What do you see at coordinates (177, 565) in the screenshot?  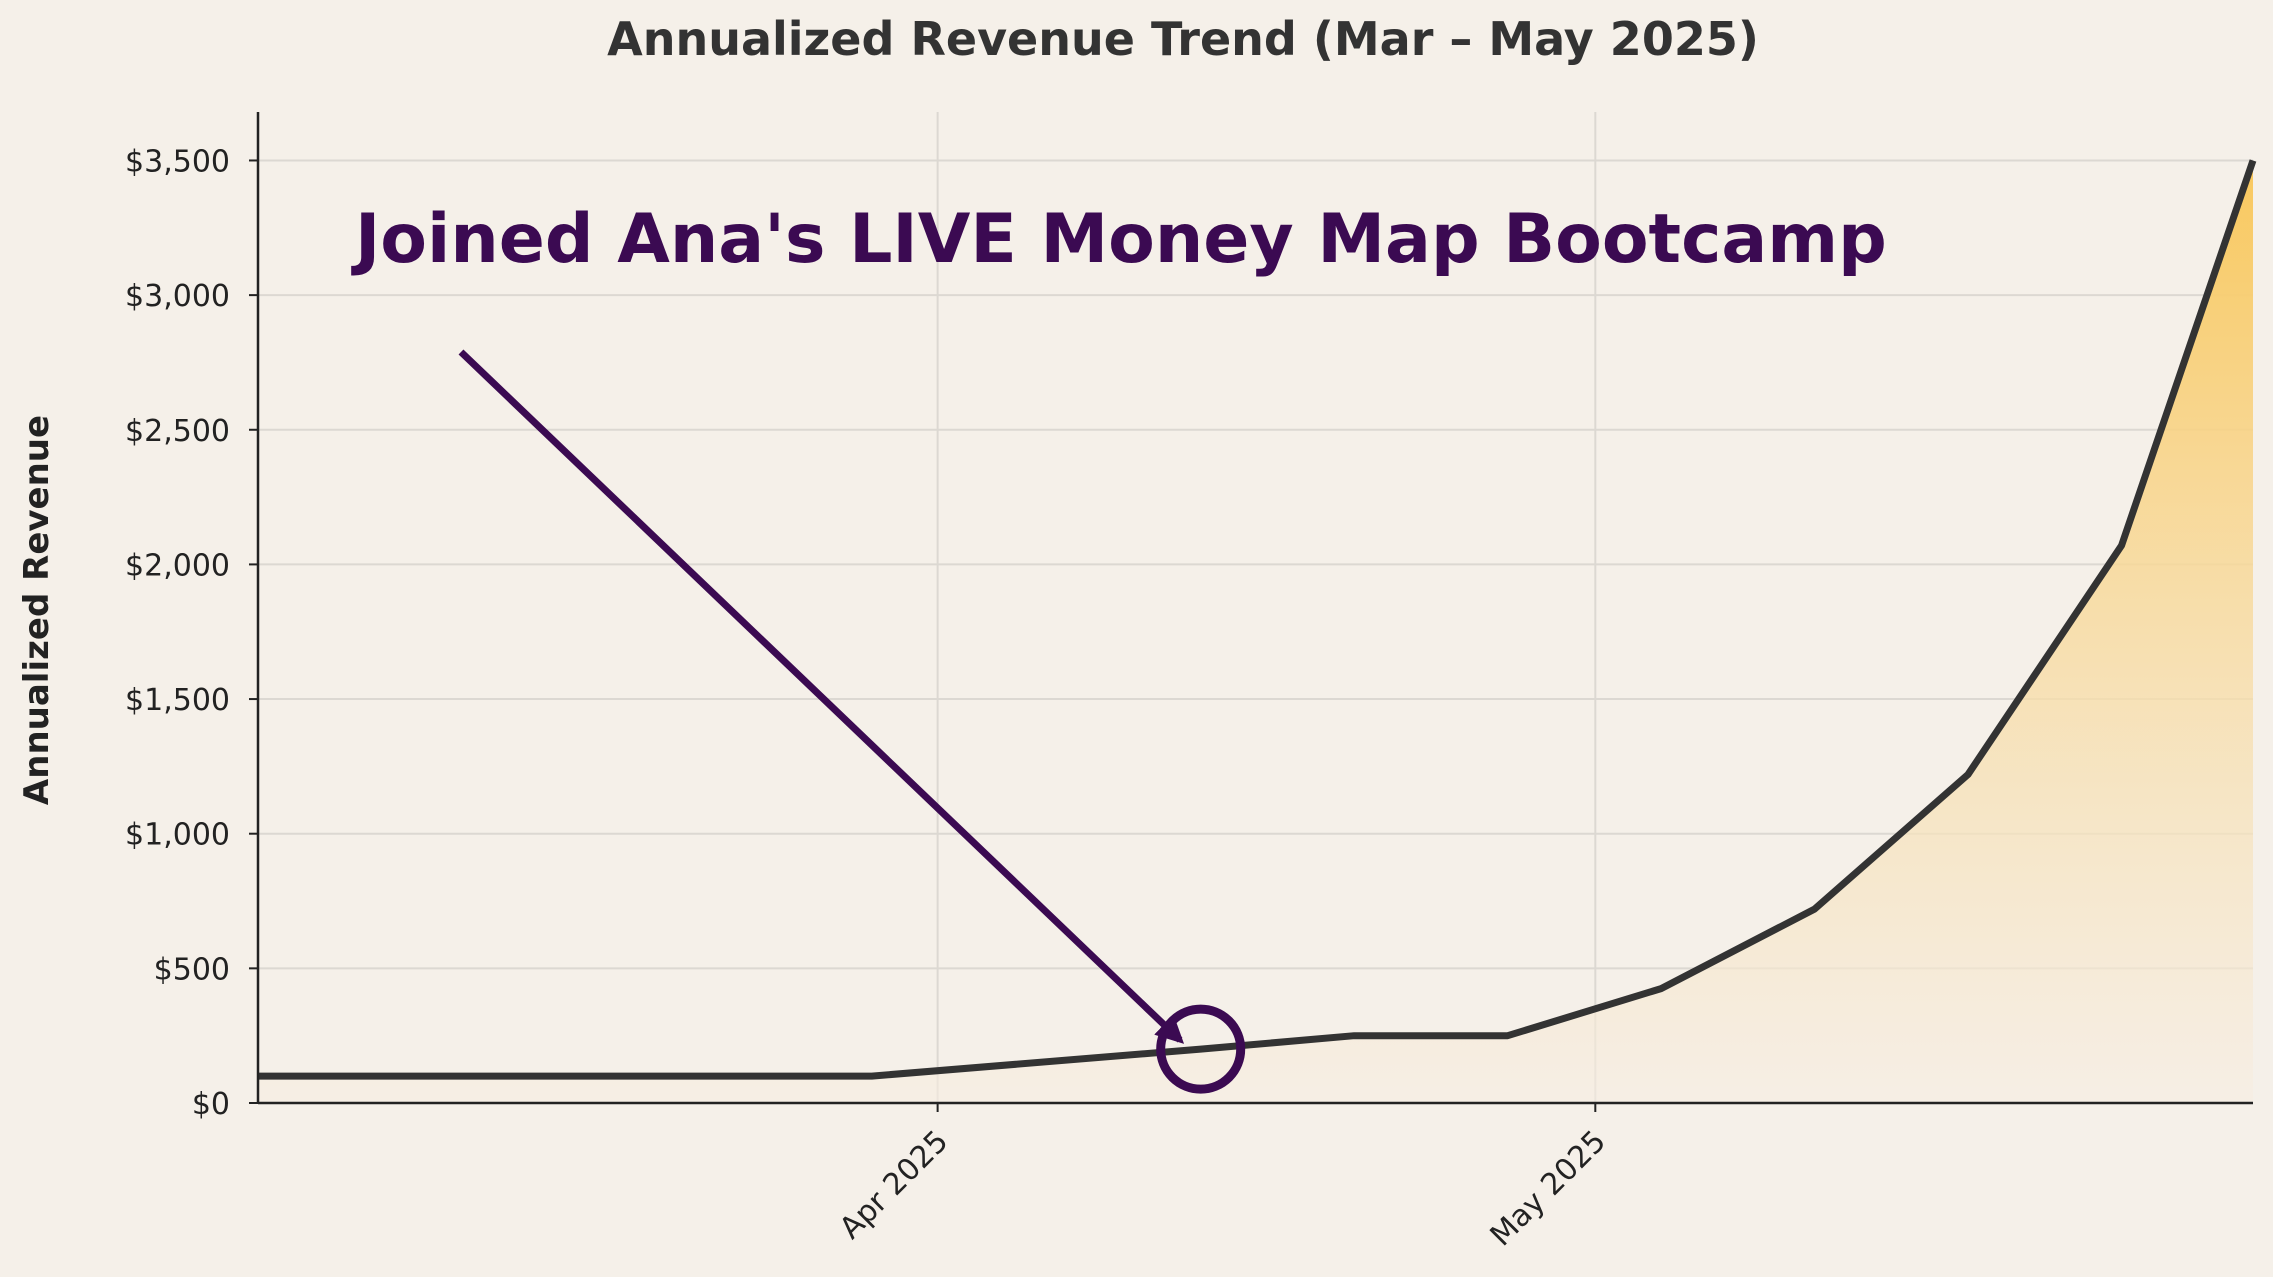 I see `y-tick-label: $2,000` at bounding box center [177, 565].